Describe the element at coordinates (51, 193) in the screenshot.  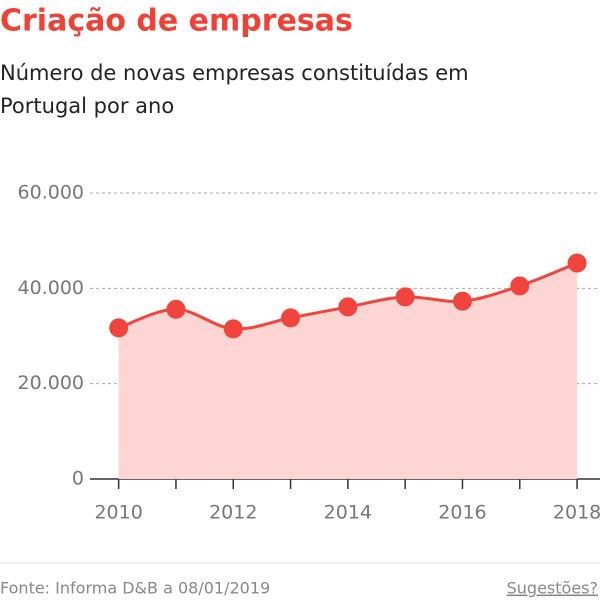
I see `y-tick-label: 60.000` at that location.